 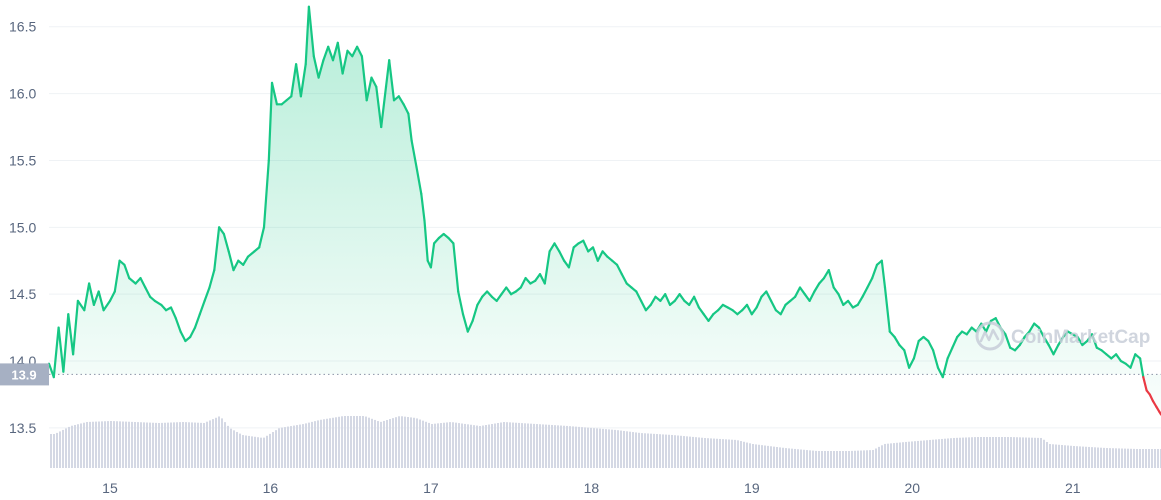 I want to click on coinmarketcap-logo-mark, so click(x=989, y=335).